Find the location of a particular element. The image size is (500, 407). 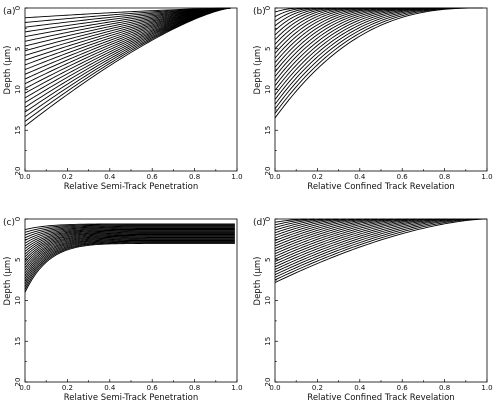

panel-label: (b) is located at coordinates (259, 12).